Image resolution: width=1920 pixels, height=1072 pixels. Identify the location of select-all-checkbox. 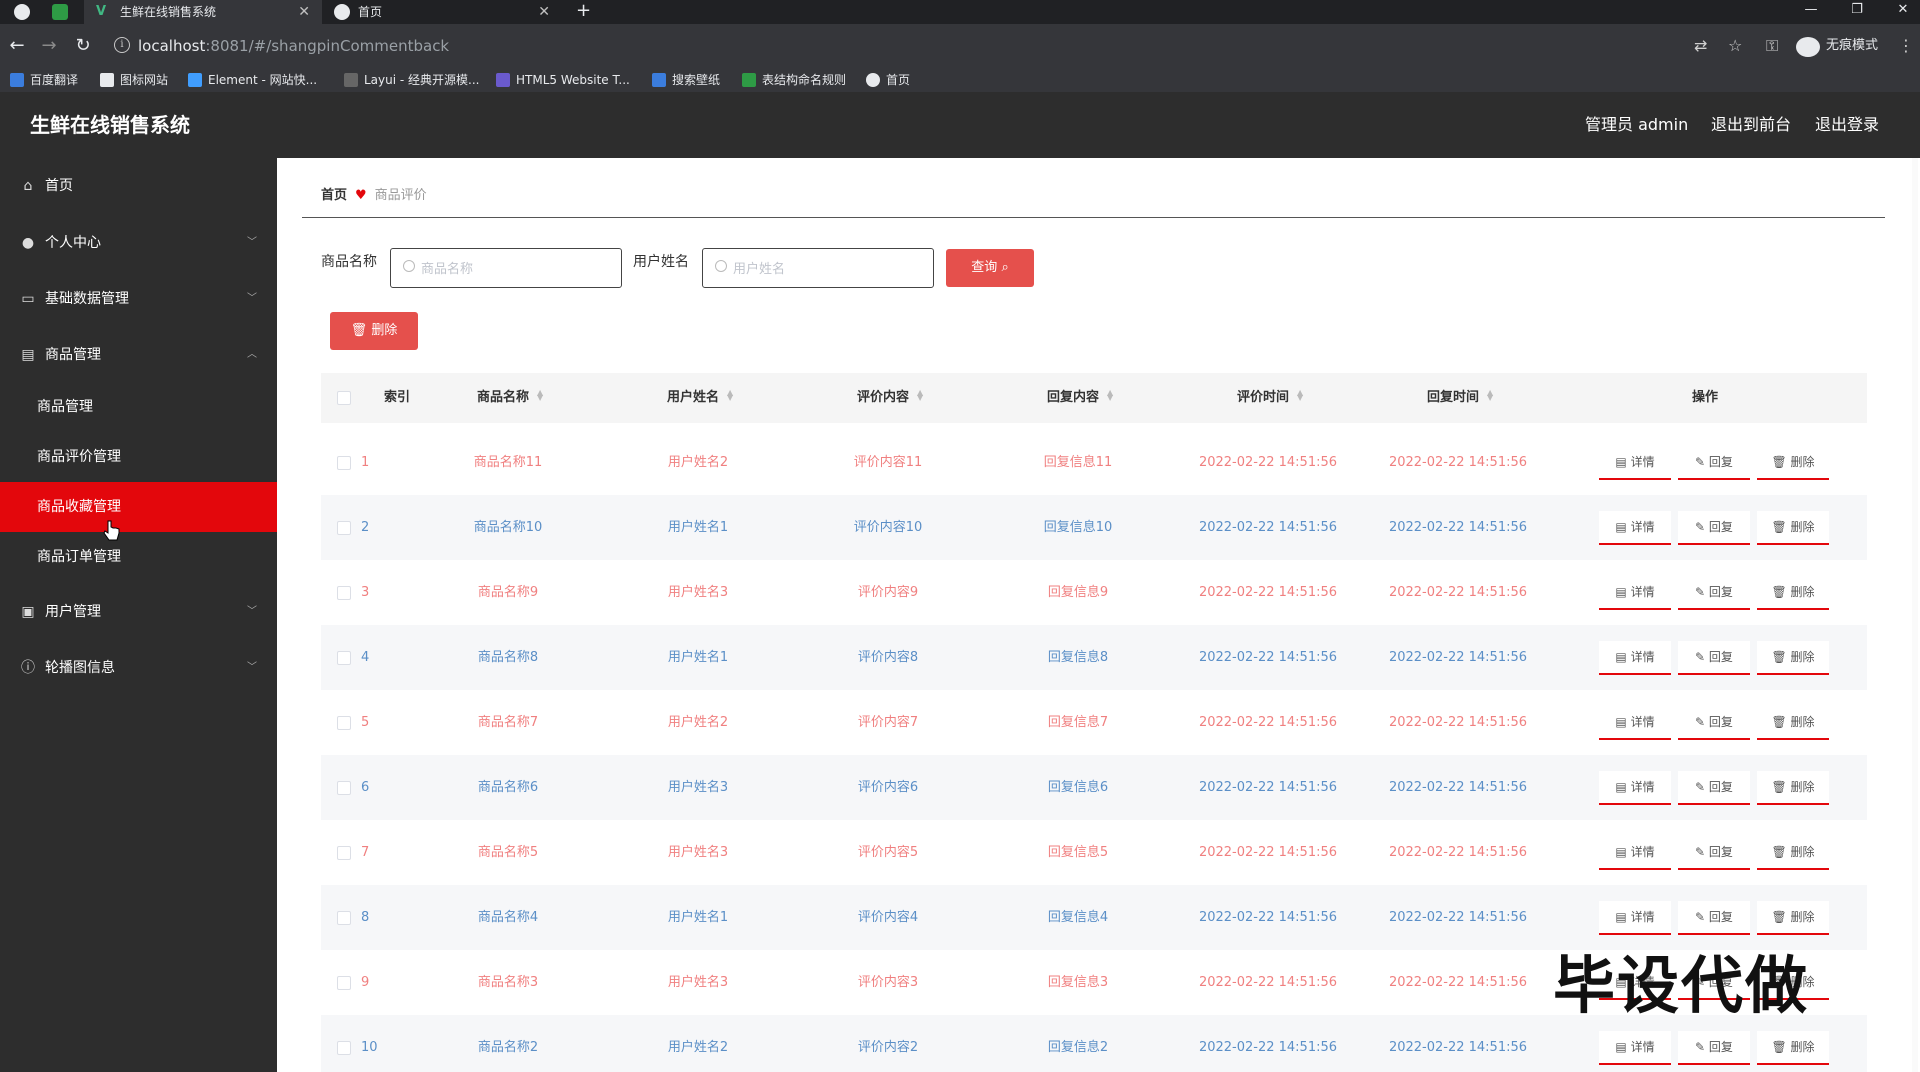
(344, 398).